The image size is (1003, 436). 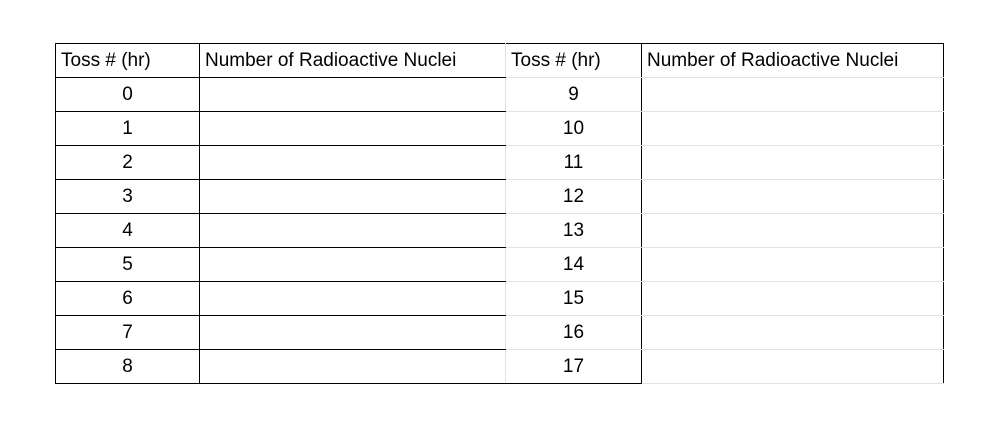 What do you see at coordinates (127, 162) in the screenshot?
I see `toss-left-cell: 2` at bounding box center [127, 162].